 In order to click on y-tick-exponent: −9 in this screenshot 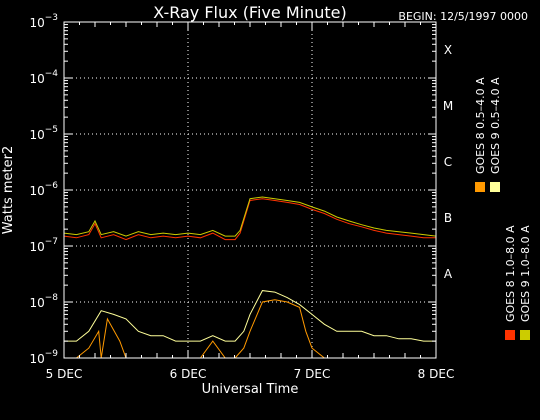, I will do `click(52, 354)`.